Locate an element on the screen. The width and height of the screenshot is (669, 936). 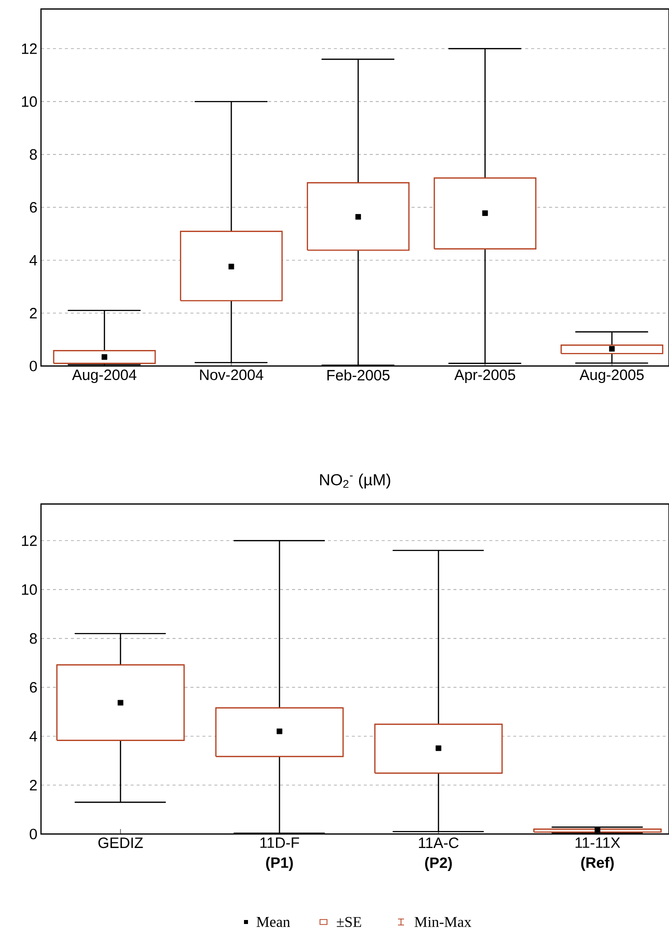
text: Mean is located at coordinates (273, 922).